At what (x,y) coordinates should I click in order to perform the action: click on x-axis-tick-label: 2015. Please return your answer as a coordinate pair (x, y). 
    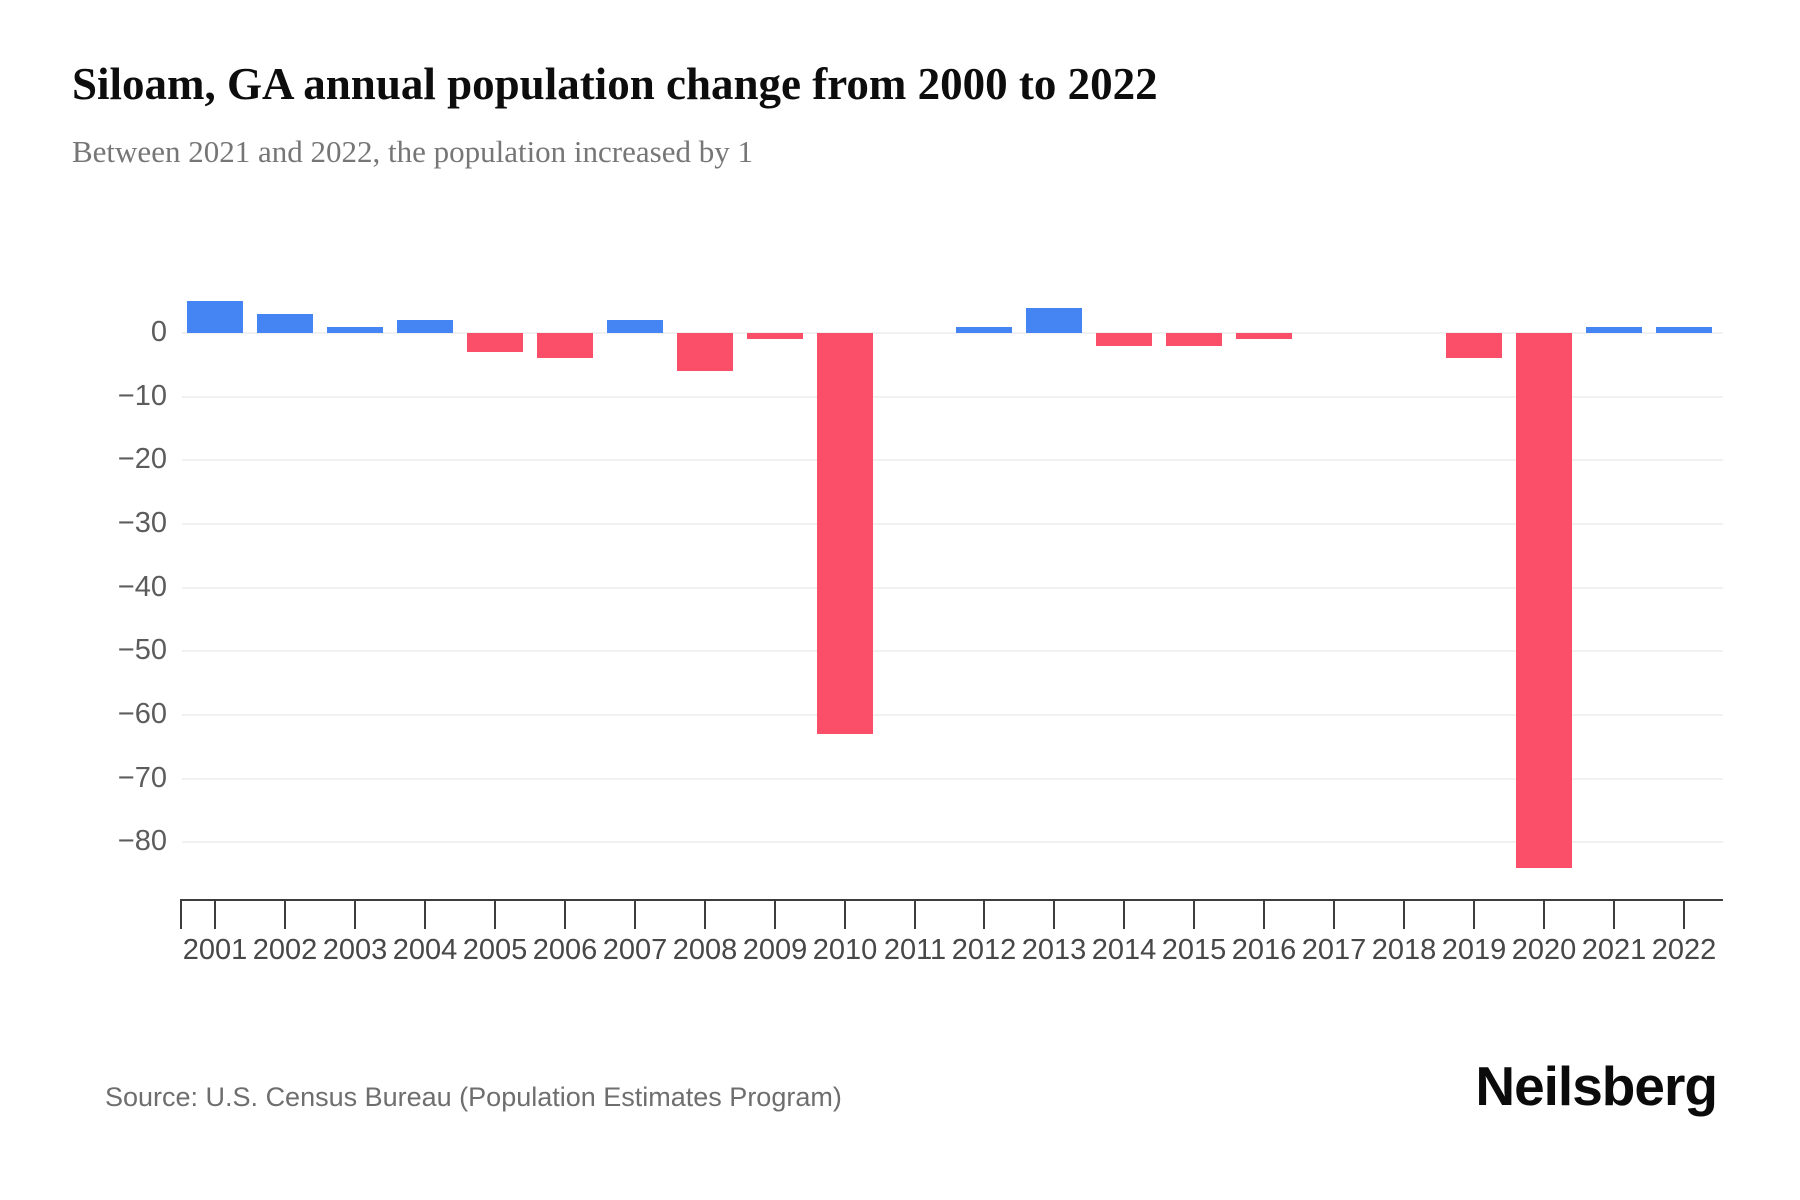
    Looking at the image, I should click on (1194, 950).